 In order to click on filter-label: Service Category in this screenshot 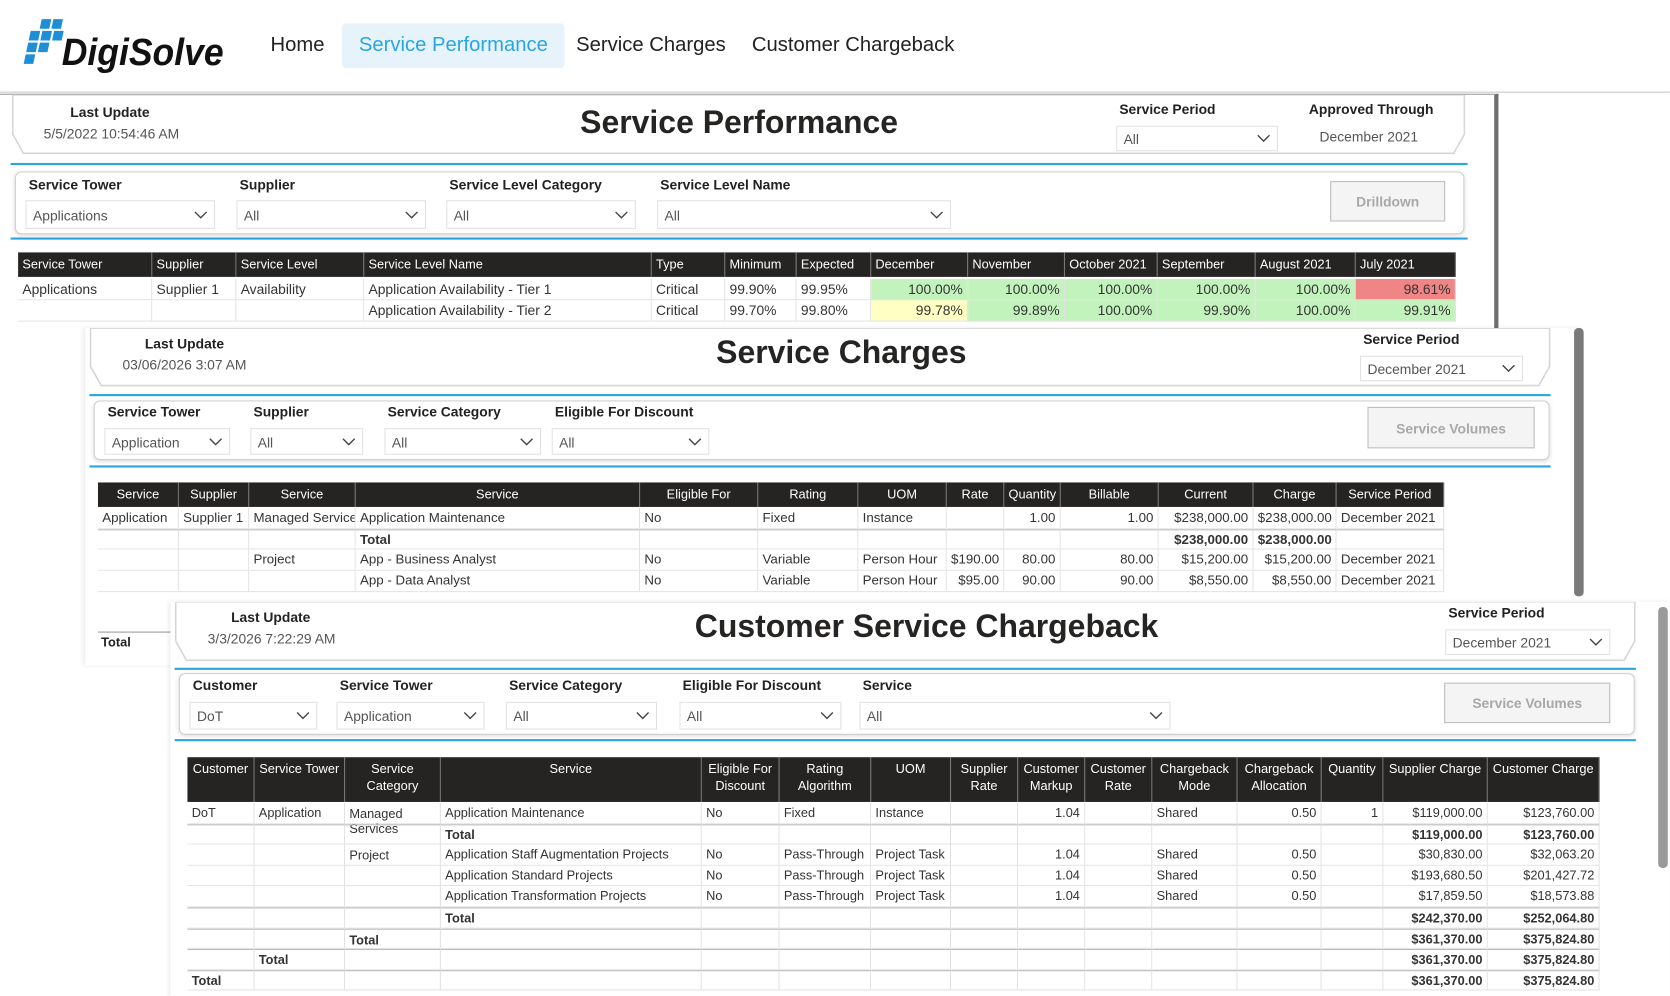, I will do `click(444, 411)`.